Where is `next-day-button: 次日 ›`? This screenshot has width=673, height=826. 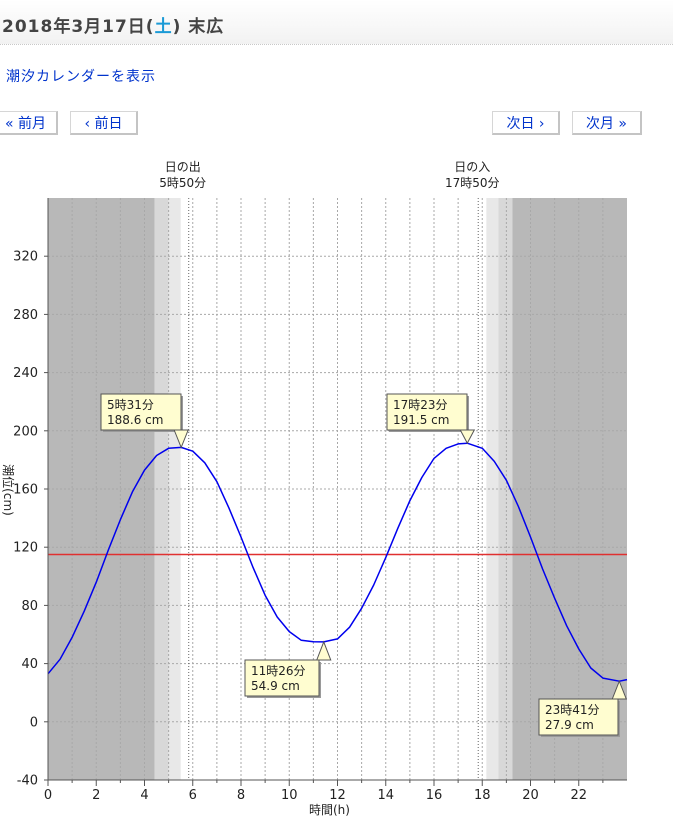
next-day-button: 次日 › is located at coordinates (526, 123).